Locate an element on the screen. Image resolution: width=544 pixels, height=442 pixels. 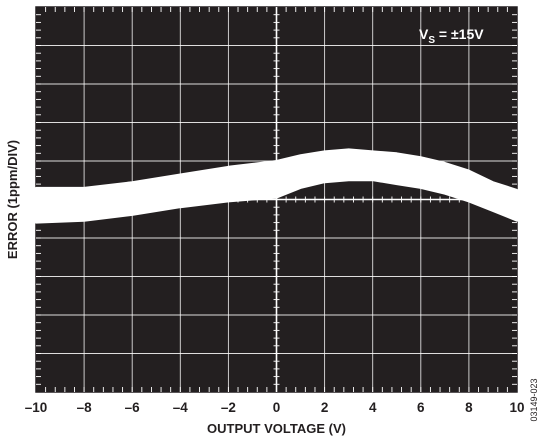
y-axis-label: ERROR (1ppm/DIV) is located at coordinates (12, 199).